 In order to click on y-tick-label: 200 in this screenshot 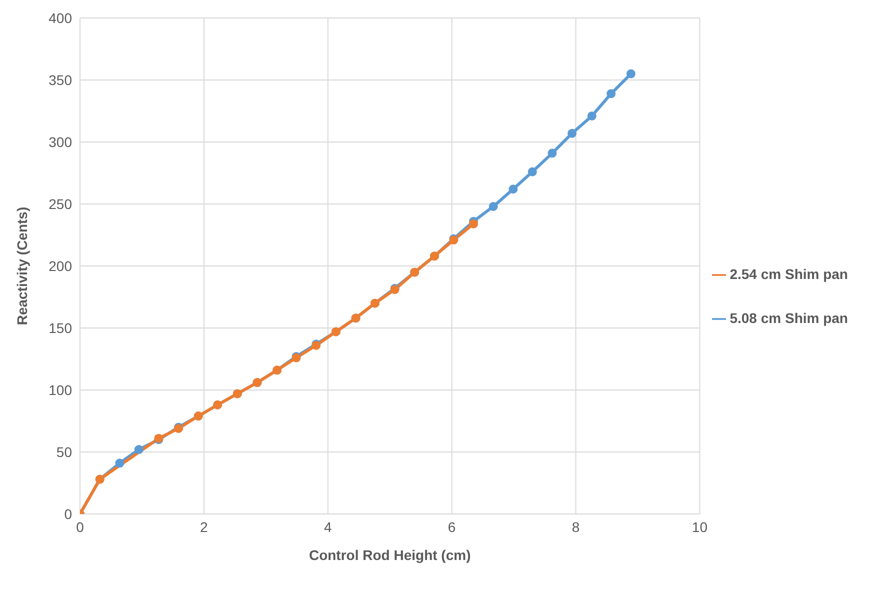, I will do `click(60, 266)`.